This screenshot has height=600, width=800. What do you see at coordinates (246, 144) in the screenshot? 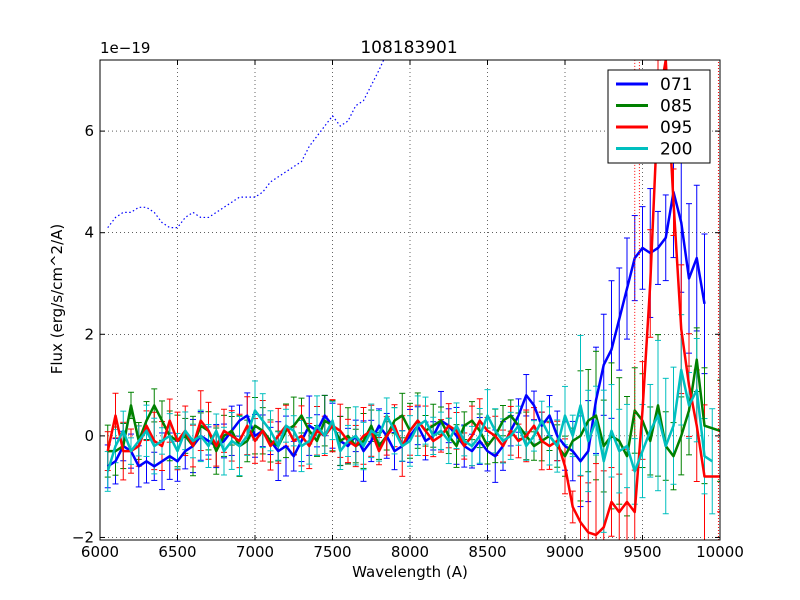
I see `extra-line-dotted-template` at bounding box center [246, 144].